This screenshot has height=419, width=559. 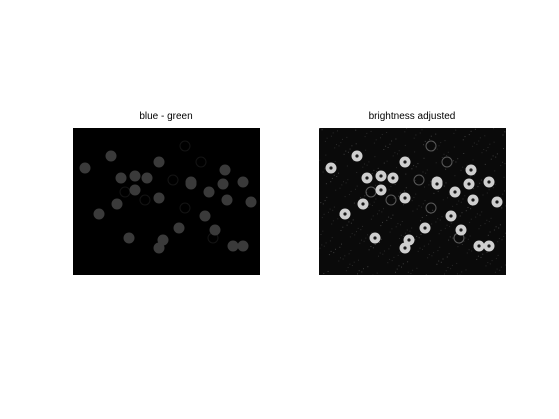 What do you see at coordinates (412, 116) in the screenshot?
I see `panel-title-brightness-adjusted: brightness adjusted` at bounding box center [412, 116].